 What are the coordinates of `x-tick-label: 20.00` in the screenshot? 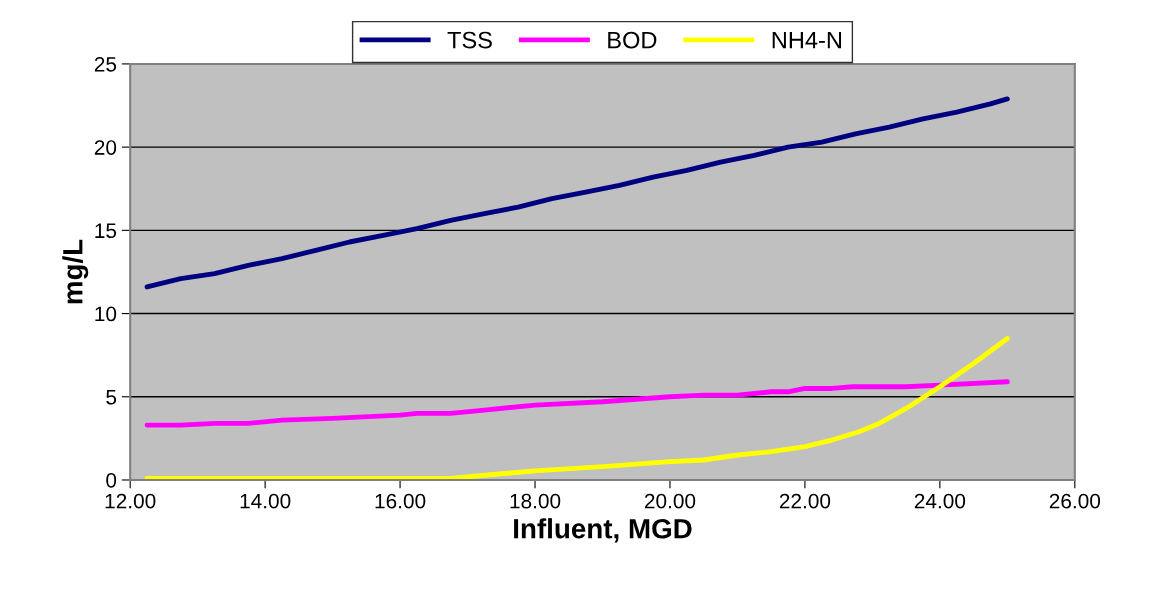 It's located at (670, 501).